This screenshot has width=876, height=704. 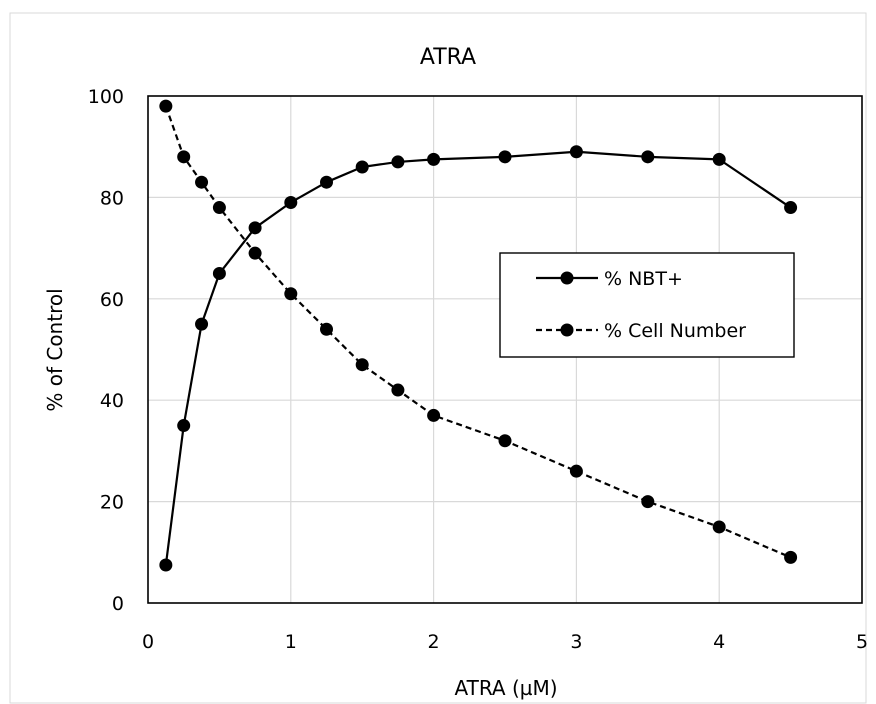 What do you see at coordinates (112, 300) in the screenshot?
I see `y-tick-label: 60` at bounding box center [112, 300].